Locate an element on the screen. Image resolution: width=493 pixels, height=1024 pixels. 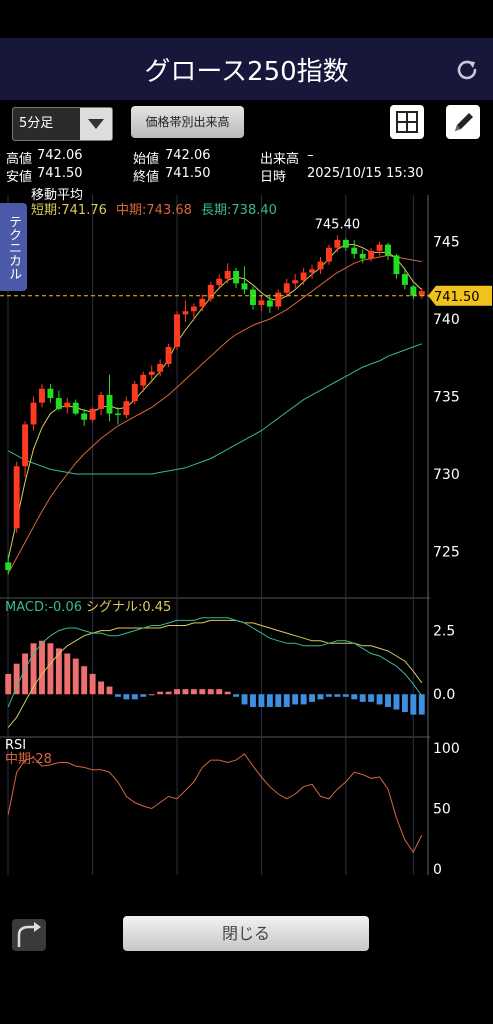
ma-title: 移動平均 is located at coordinates (57, 195).